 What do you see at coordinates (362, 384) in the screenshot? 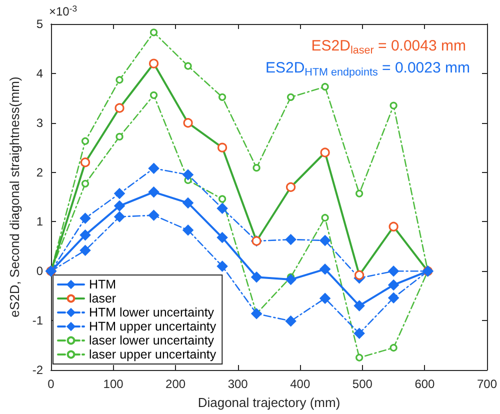
I see `x-tick-label: 500` at bounding box center [362, 384].